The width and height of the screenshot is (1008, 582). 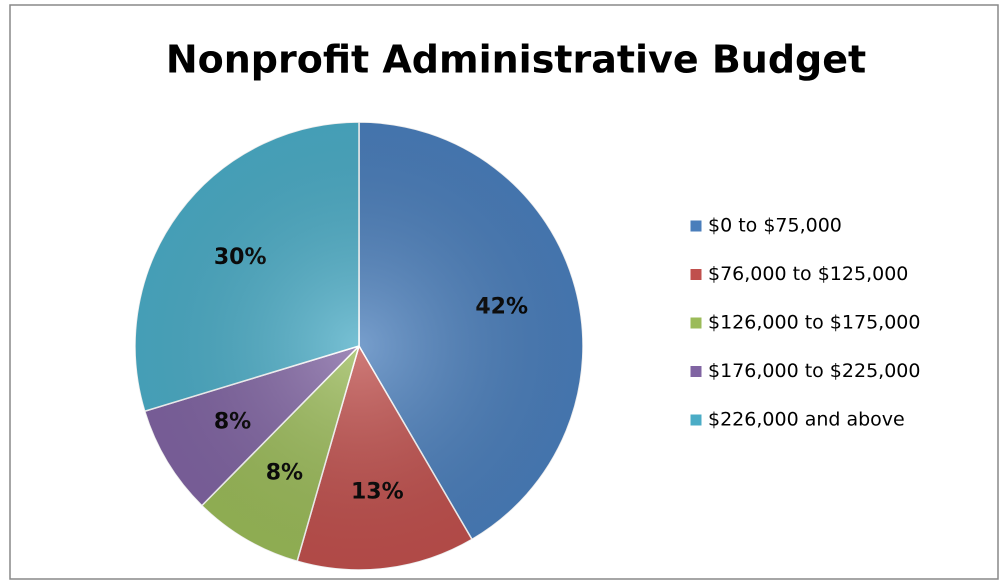 I want to click on legend-label: $176,000 to $225,000, so click(x=814, y=371).